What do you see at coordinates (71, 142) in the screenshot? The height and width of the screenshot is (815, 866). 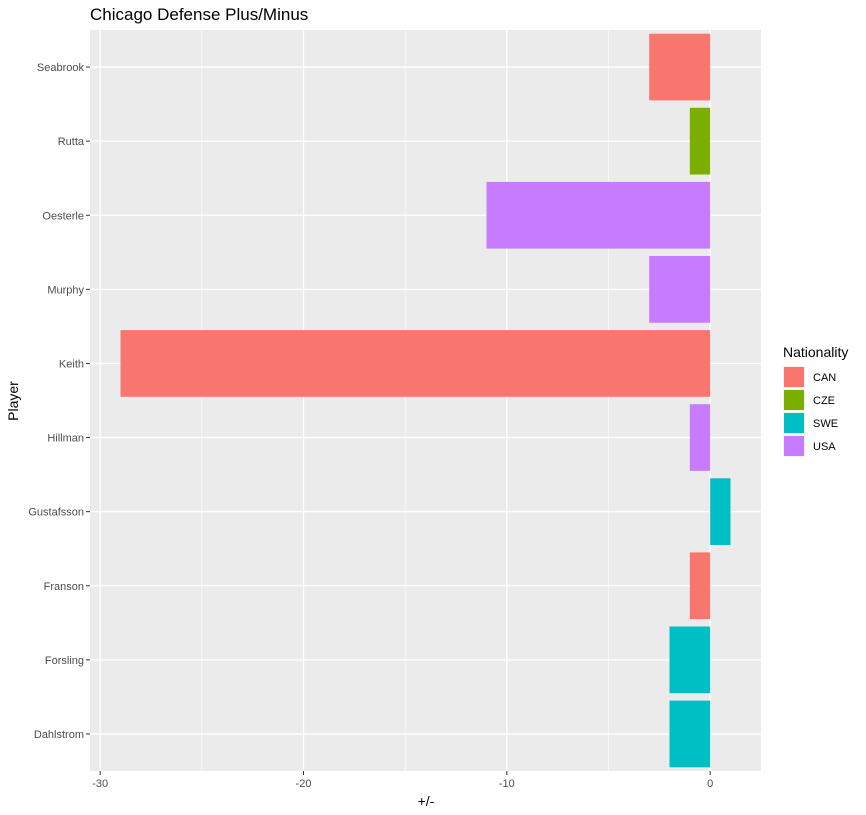 I see `y-tick-label: Rutta` at bounding box center [71, 142].